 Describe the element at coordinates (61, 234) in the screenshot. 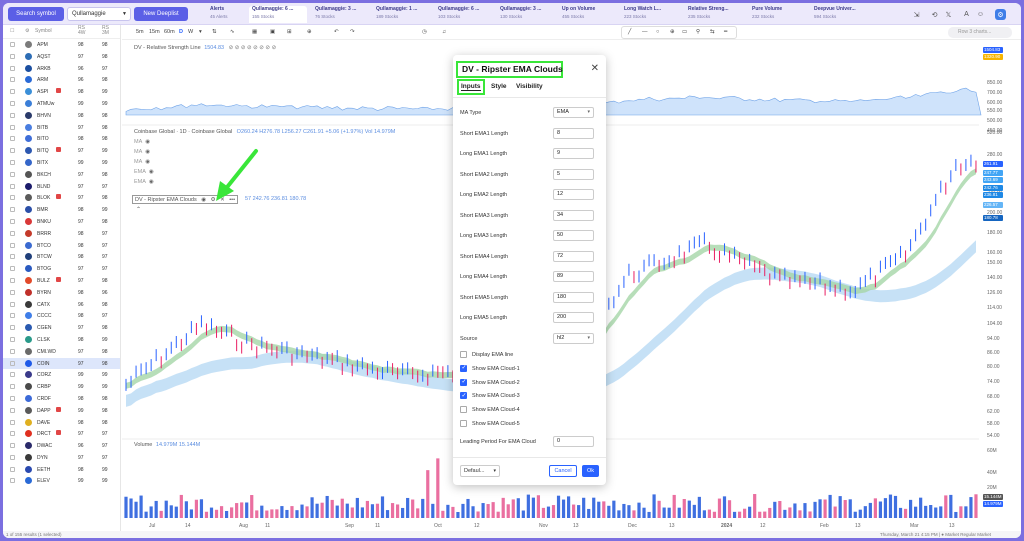

I see `watchlist-row: BRRR 98 97` at that location.